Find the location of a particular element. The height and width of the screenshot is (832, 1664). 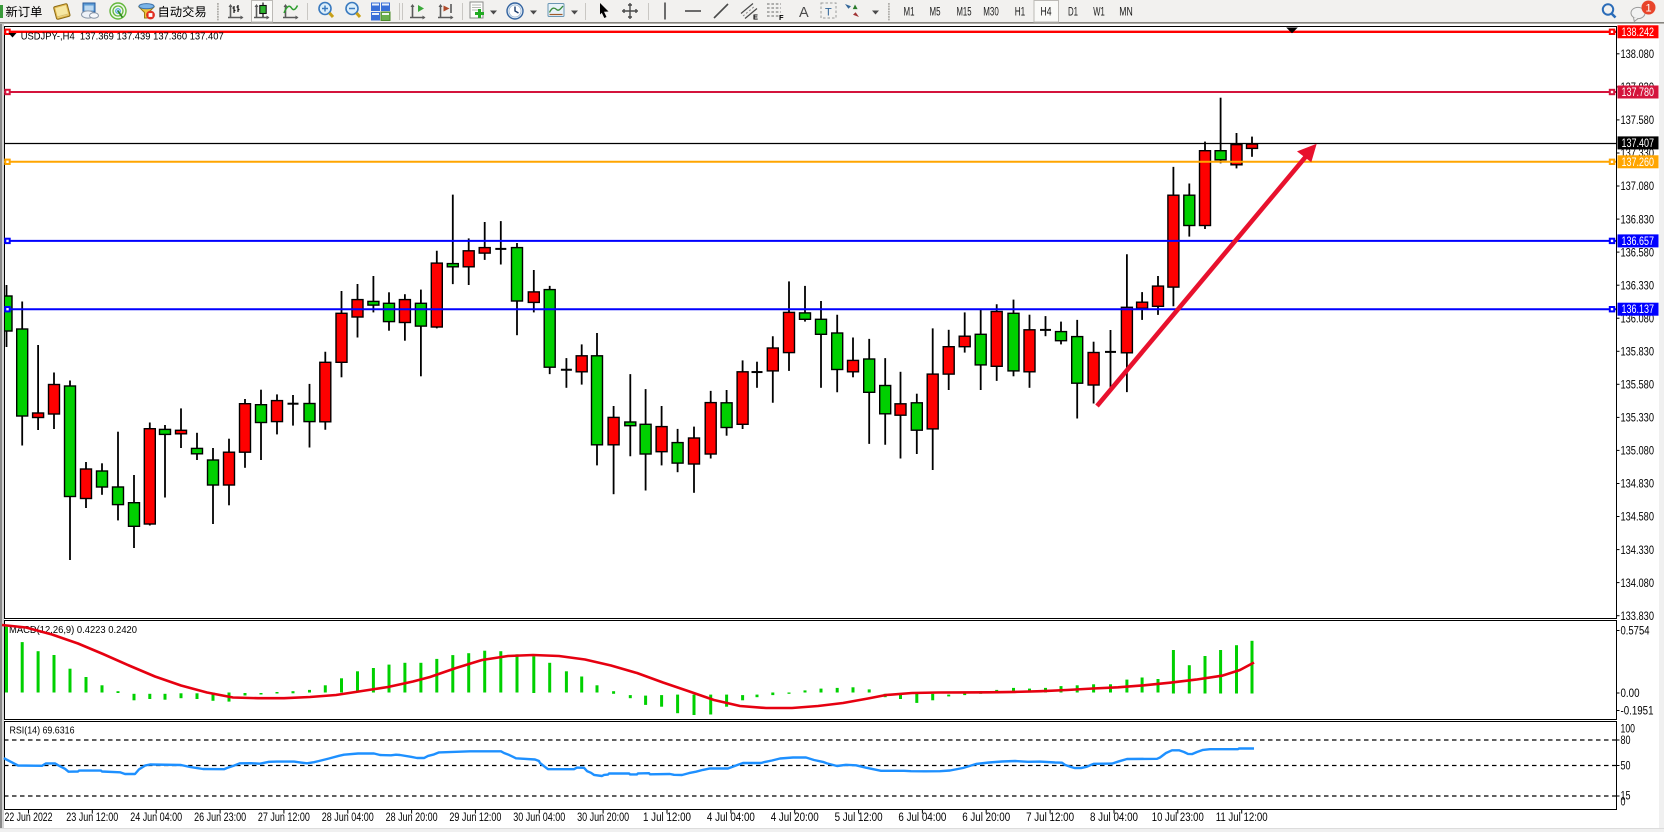

svg-text: 29 Jun 12:00 is located at coordinates (475, 818).